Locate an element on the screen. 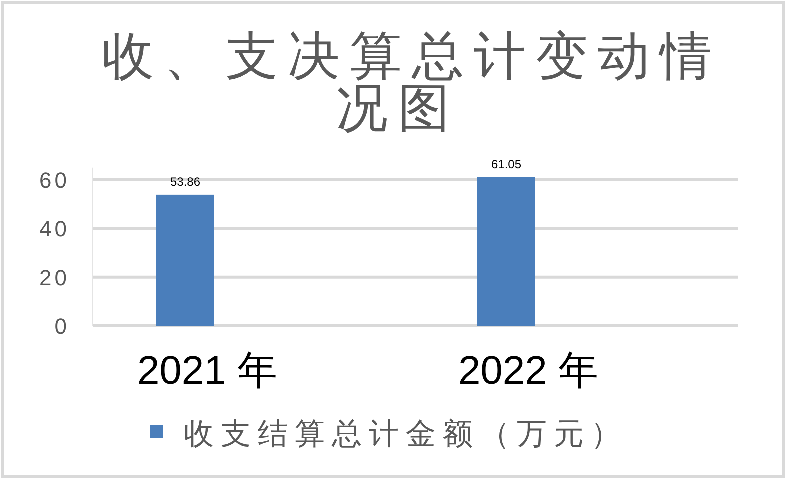  y-tick-label: 0 is located at coordinates (62, 326).